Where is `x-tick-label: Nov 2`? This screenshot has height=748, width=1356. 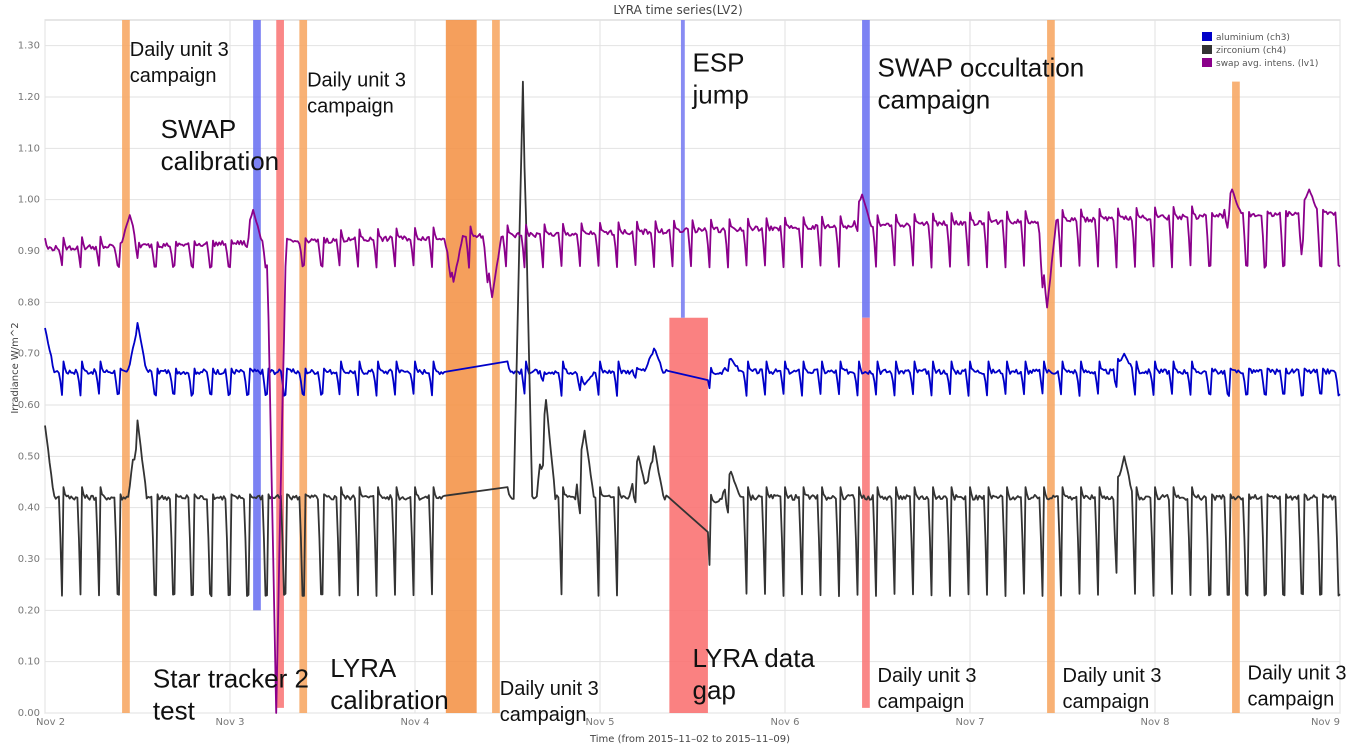 x-tick-label: Nov 2 is located at coordinates (50, 722).